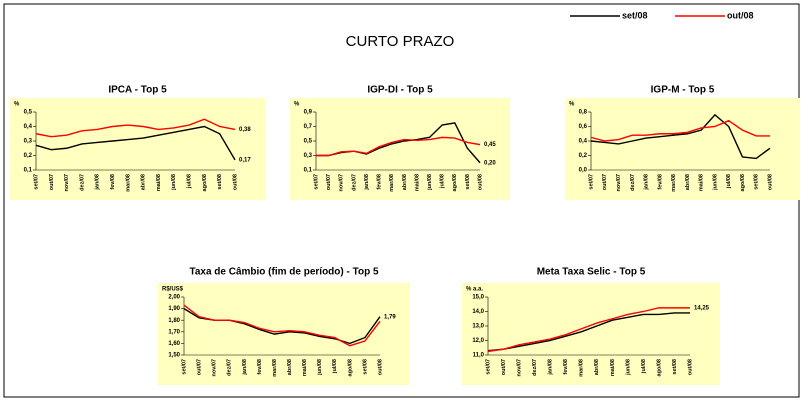  What do you see at coordinates (390, 317) in the screenshot?
I see `value-label: 1,79` at bounding box center [390, 317].